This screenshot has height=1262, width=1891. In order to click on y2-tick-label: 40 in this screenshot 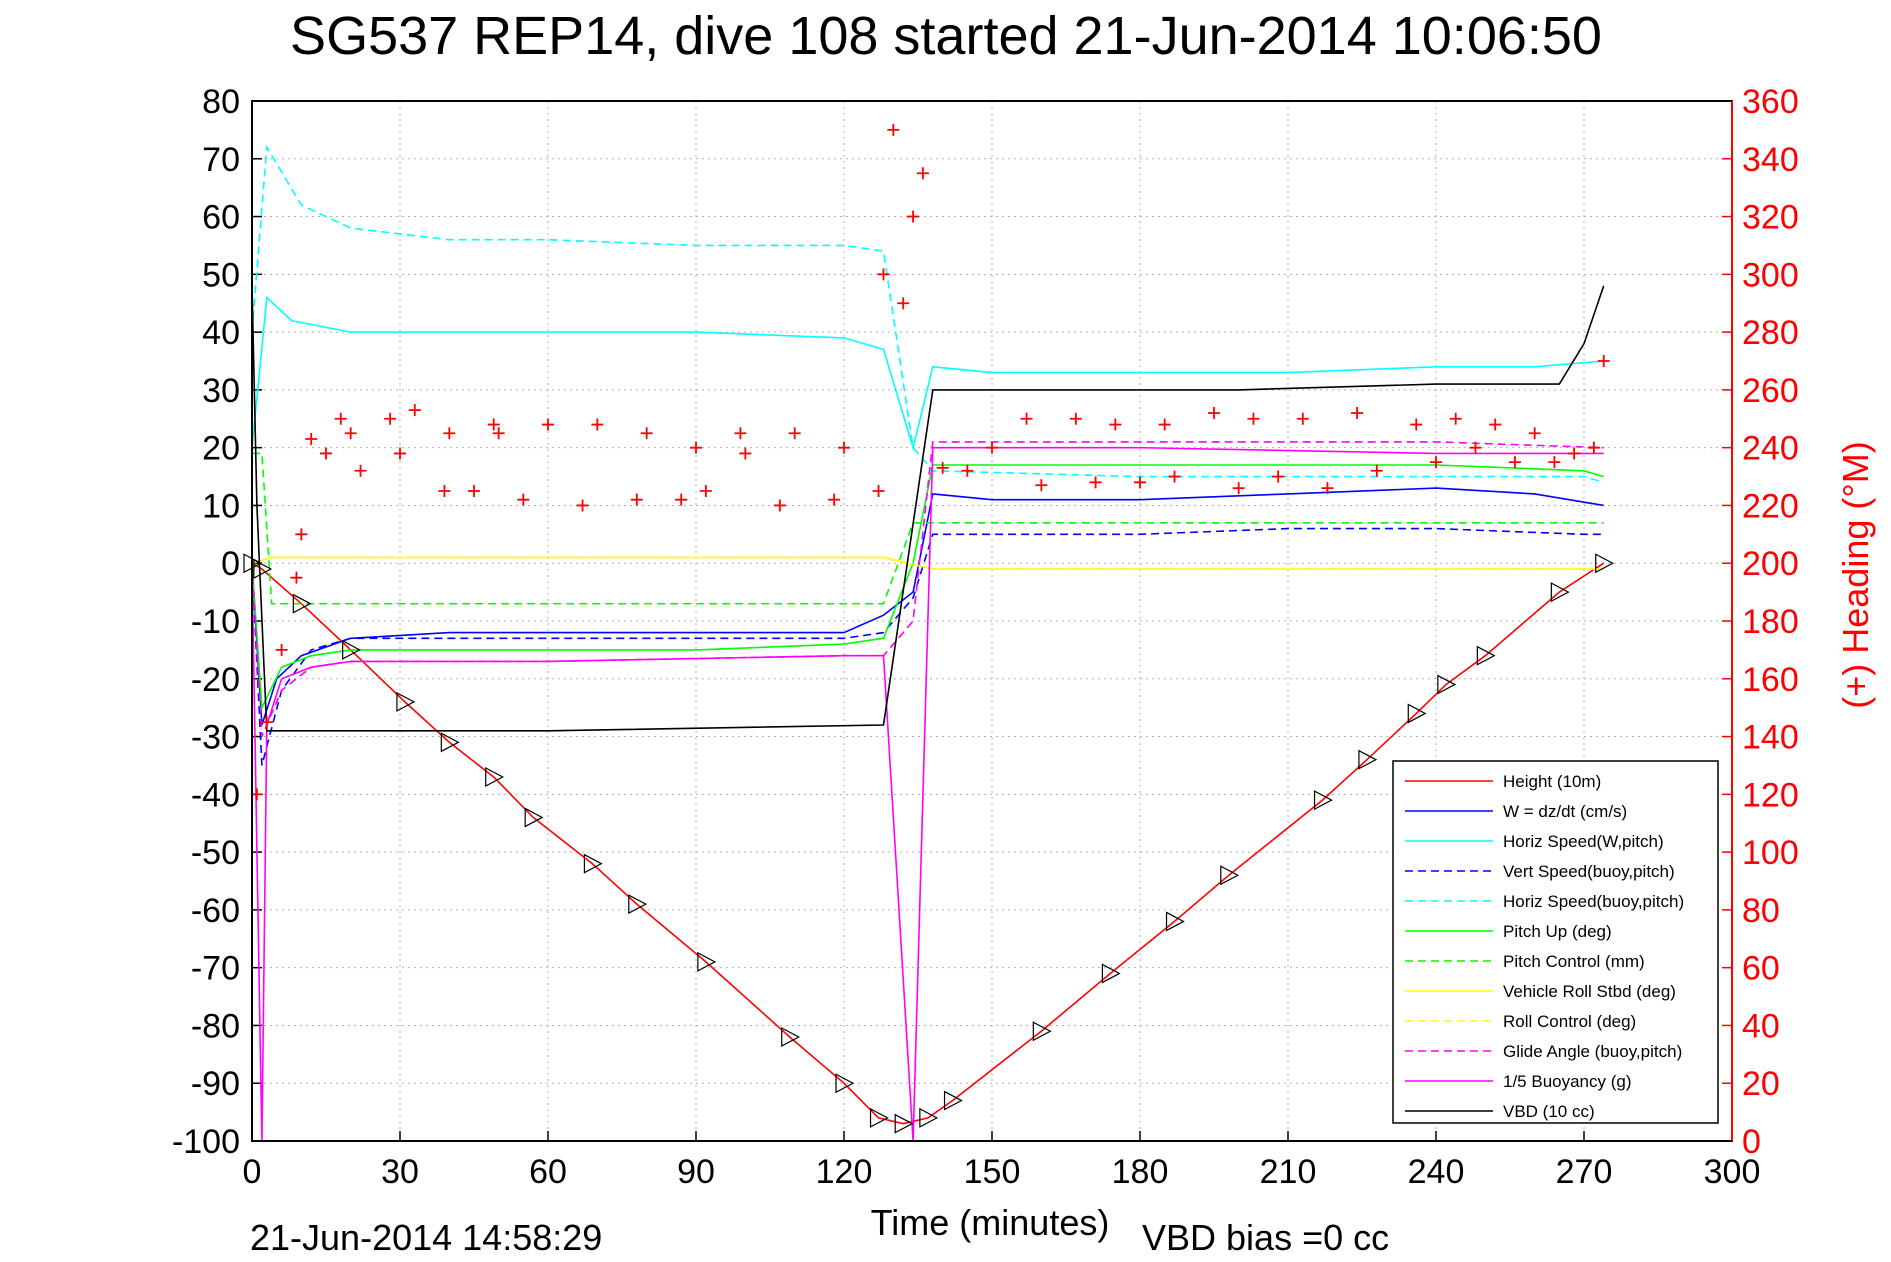, I will do `click(1761, 1026)`.